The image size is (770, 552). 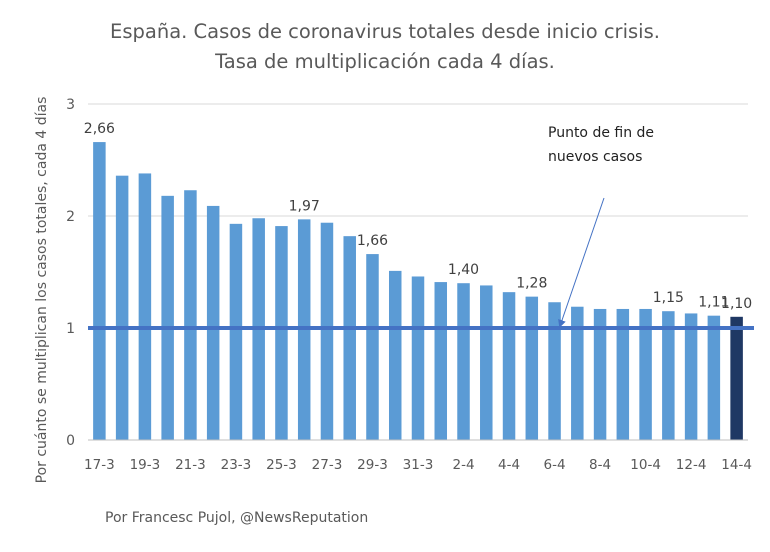 I want to click on y-tick-label: 1, so click(x=70, y=329).